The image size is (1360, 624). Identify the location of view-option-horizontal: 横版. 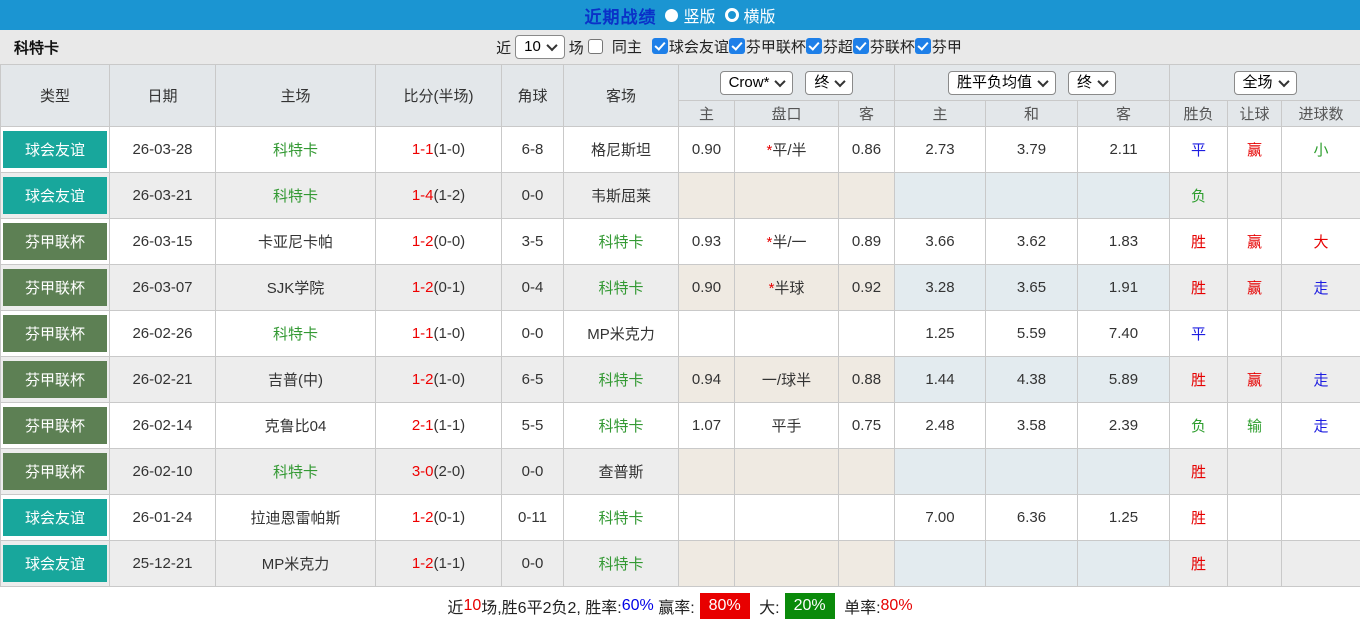
(750, 15).